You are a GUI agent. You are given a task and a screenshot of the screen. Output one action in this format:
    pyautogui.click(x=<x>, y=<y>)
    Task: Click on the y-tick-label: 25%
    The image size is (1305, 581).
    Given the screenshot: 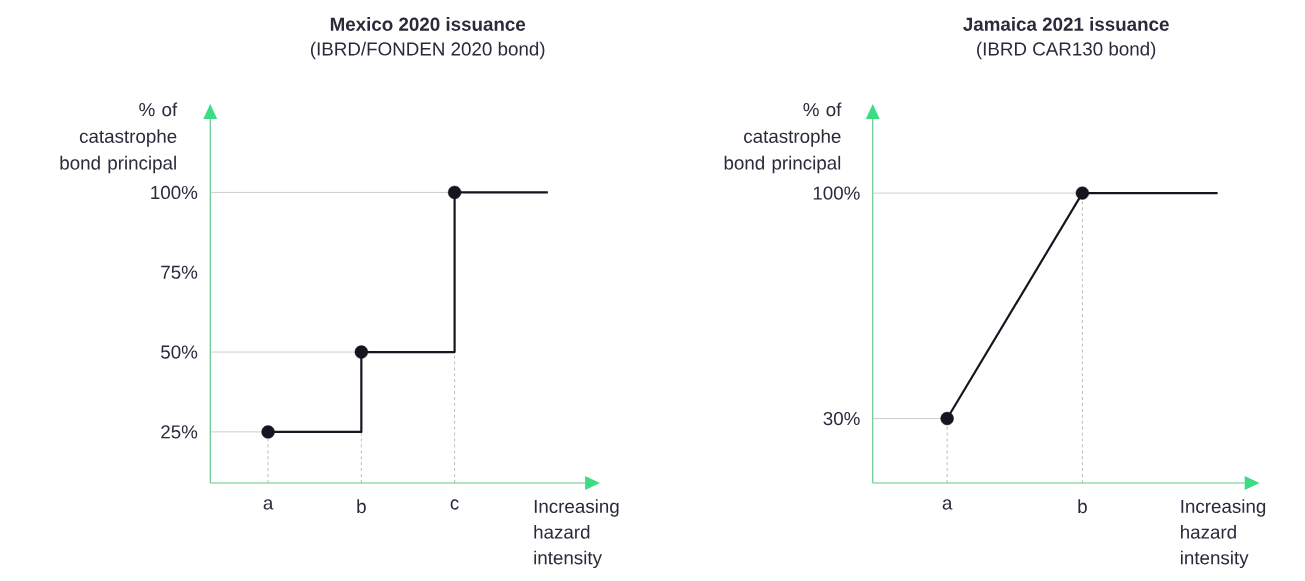 What is the action you would take?
    pyautogui.click(x=179, y=432)
    